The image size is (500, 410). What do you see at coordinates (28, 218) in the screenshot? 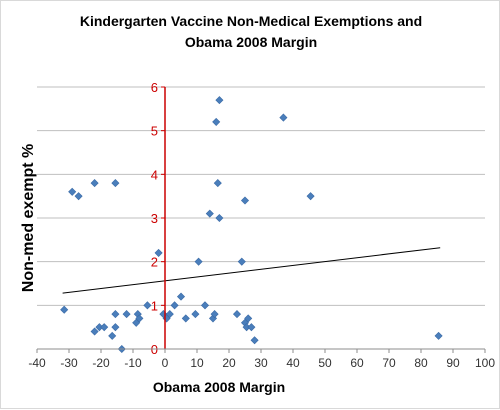
I see `y-axis-title: Non-med exempt %` at bounding box center [28, 218].